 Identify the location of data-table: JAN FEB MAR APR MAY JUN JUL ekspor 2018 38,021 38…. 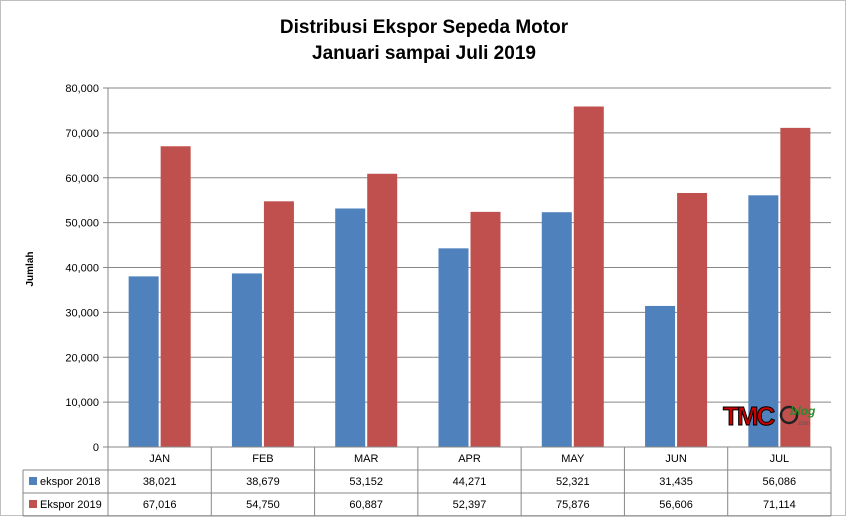
(427, 481).